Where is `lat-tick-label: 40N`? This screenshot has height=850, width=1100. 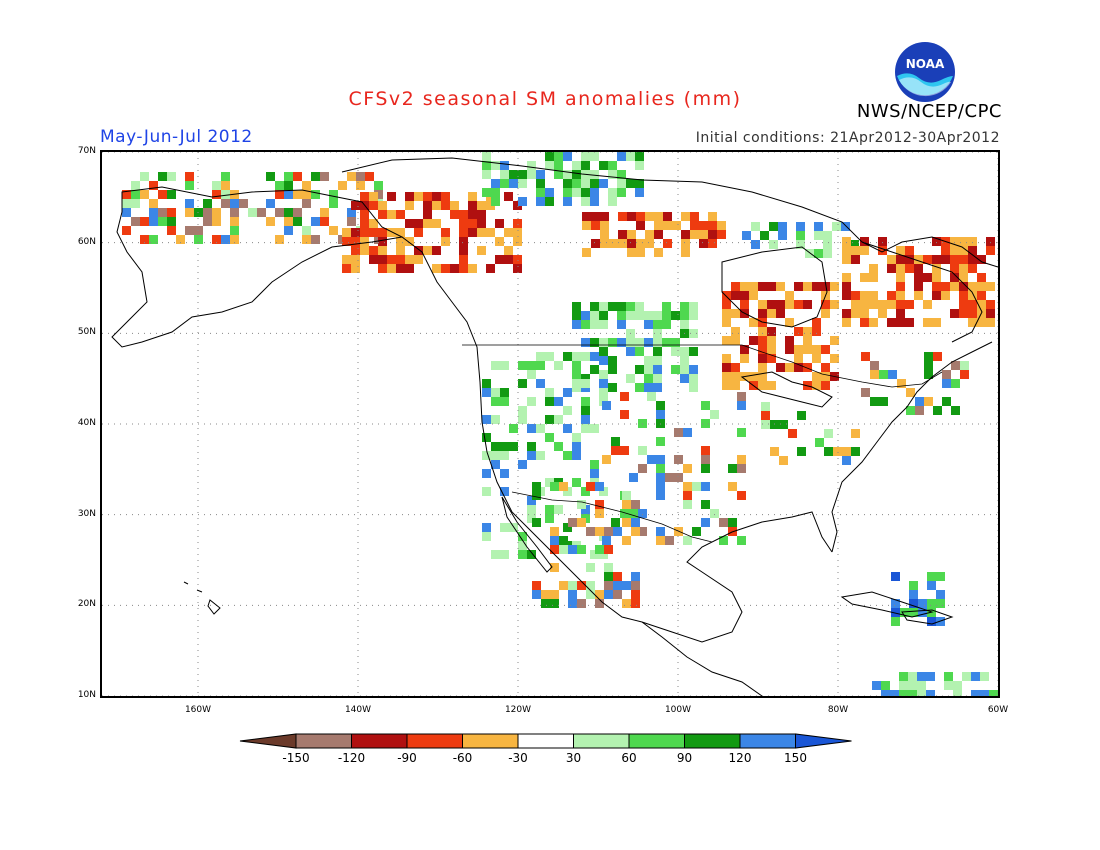 lat-tick-label: 40N is located at coordinates (86, 423).